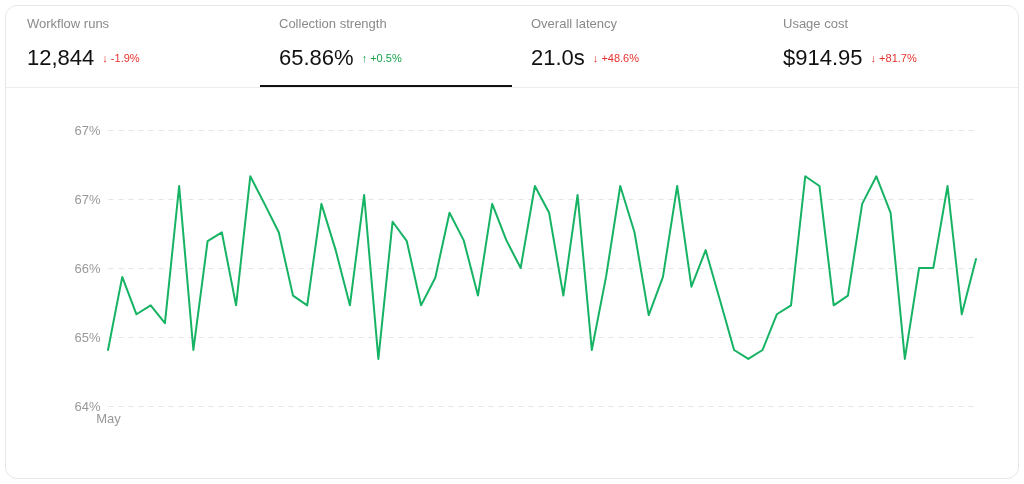 The height and width of the screenshot is (484, 1024). I want to click on text: $914.95, so click(823, 57).